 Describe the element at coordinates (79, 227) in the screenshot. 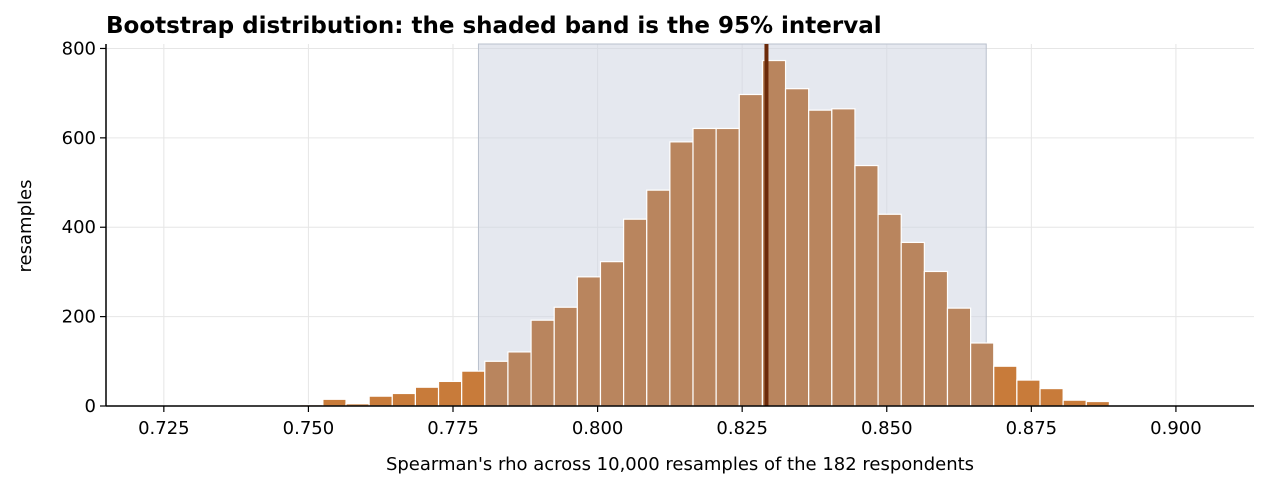

I see `y-tick-label: 400` at that location.